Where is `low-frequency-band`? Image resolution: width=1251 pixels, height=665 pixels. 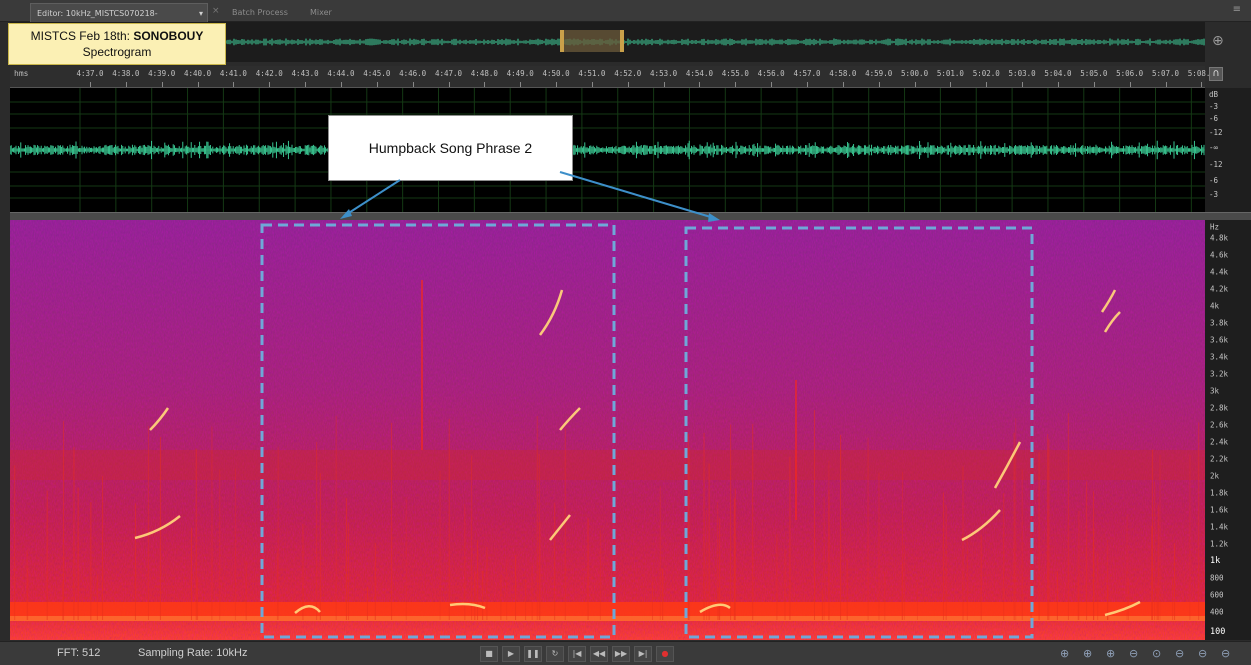
low-frequency-band is located at coordinates (607, 609).